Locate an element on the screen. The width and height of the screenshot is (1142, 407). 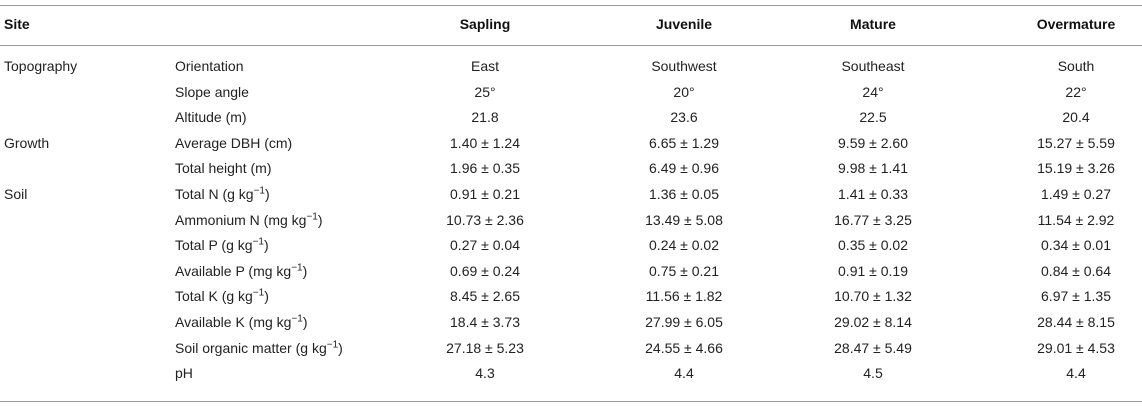
cell-juvenile: 6.49 ± 0.96 is located at coordinates (684, 168).